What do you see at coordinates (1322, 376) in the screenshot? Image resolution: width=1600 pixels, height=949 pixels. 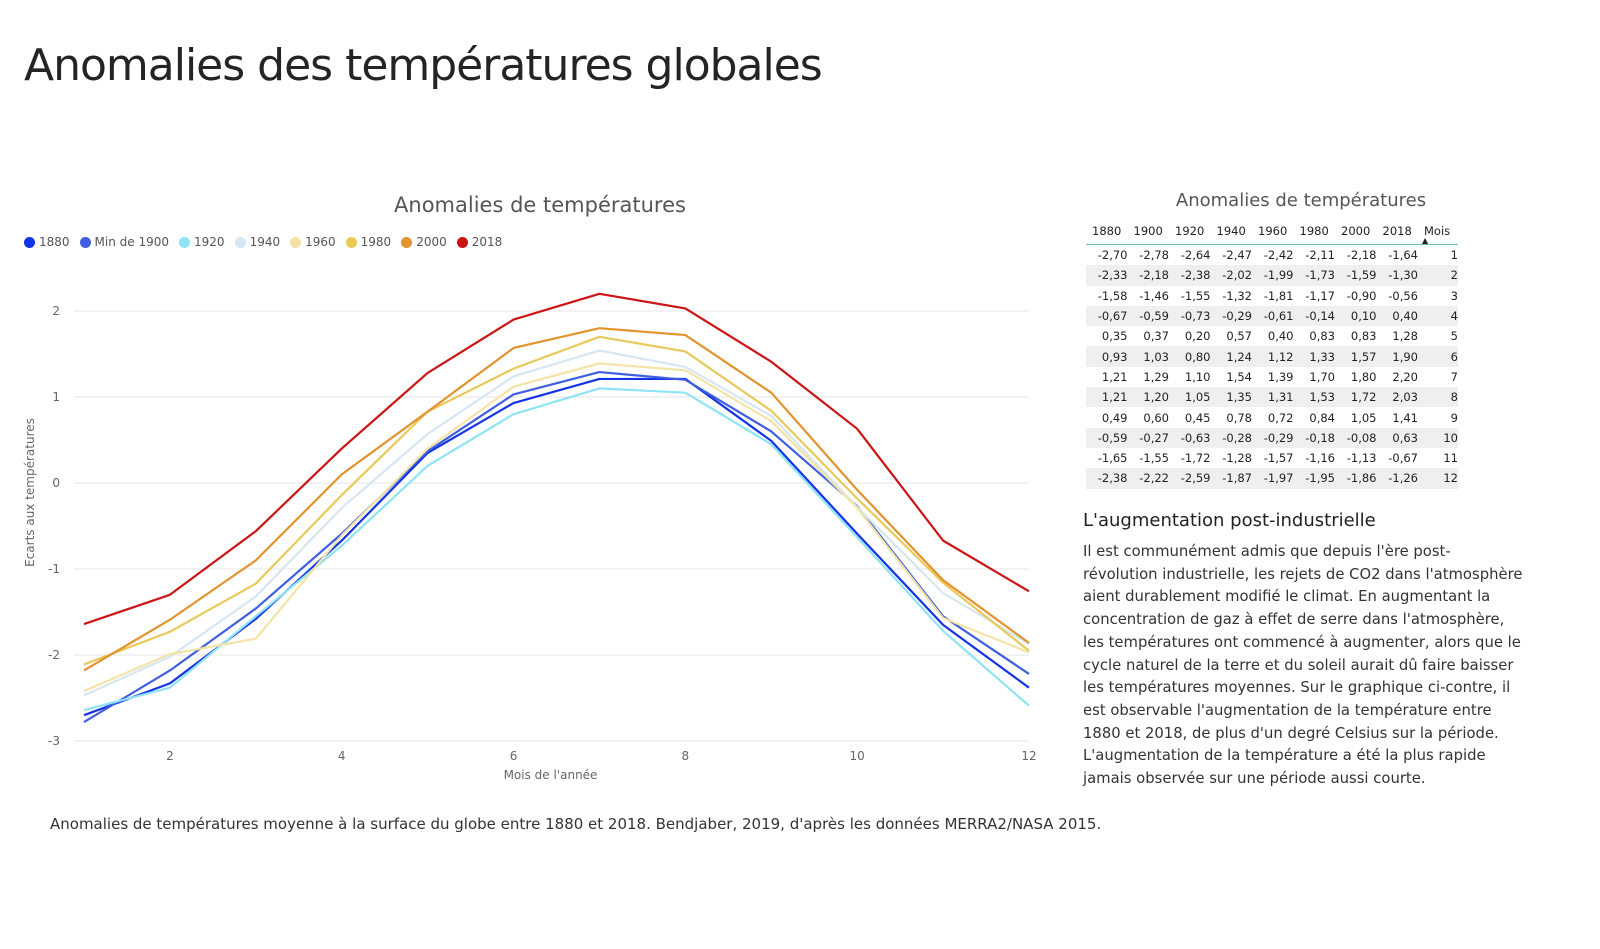 I see `table-cell: 1,70` at bounding box center [1322, 376].